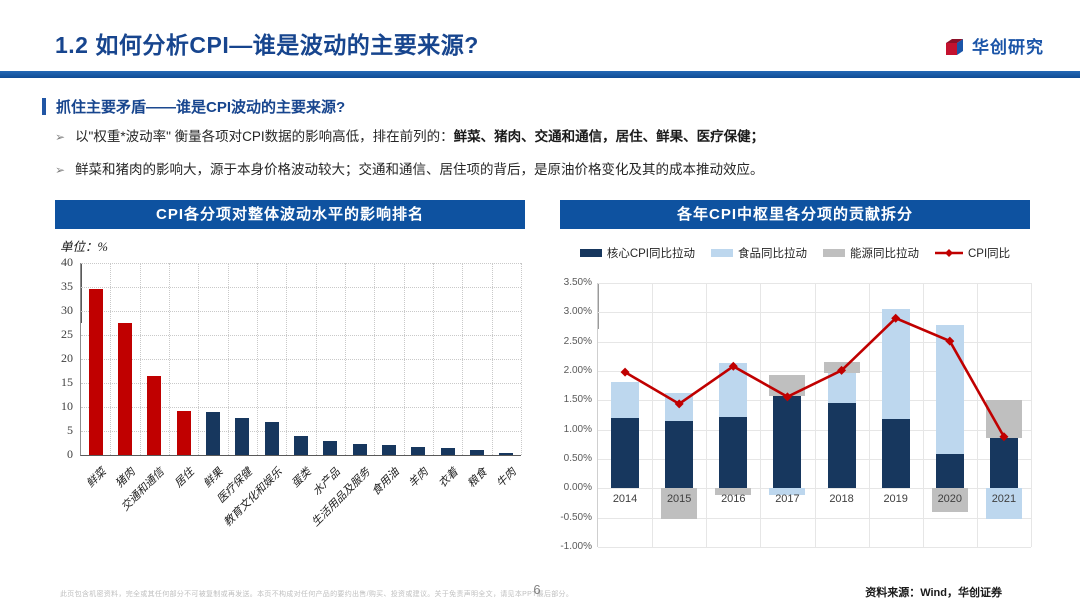  I want to click on x-category-label: 生活用品及服务, so click(267, 496).